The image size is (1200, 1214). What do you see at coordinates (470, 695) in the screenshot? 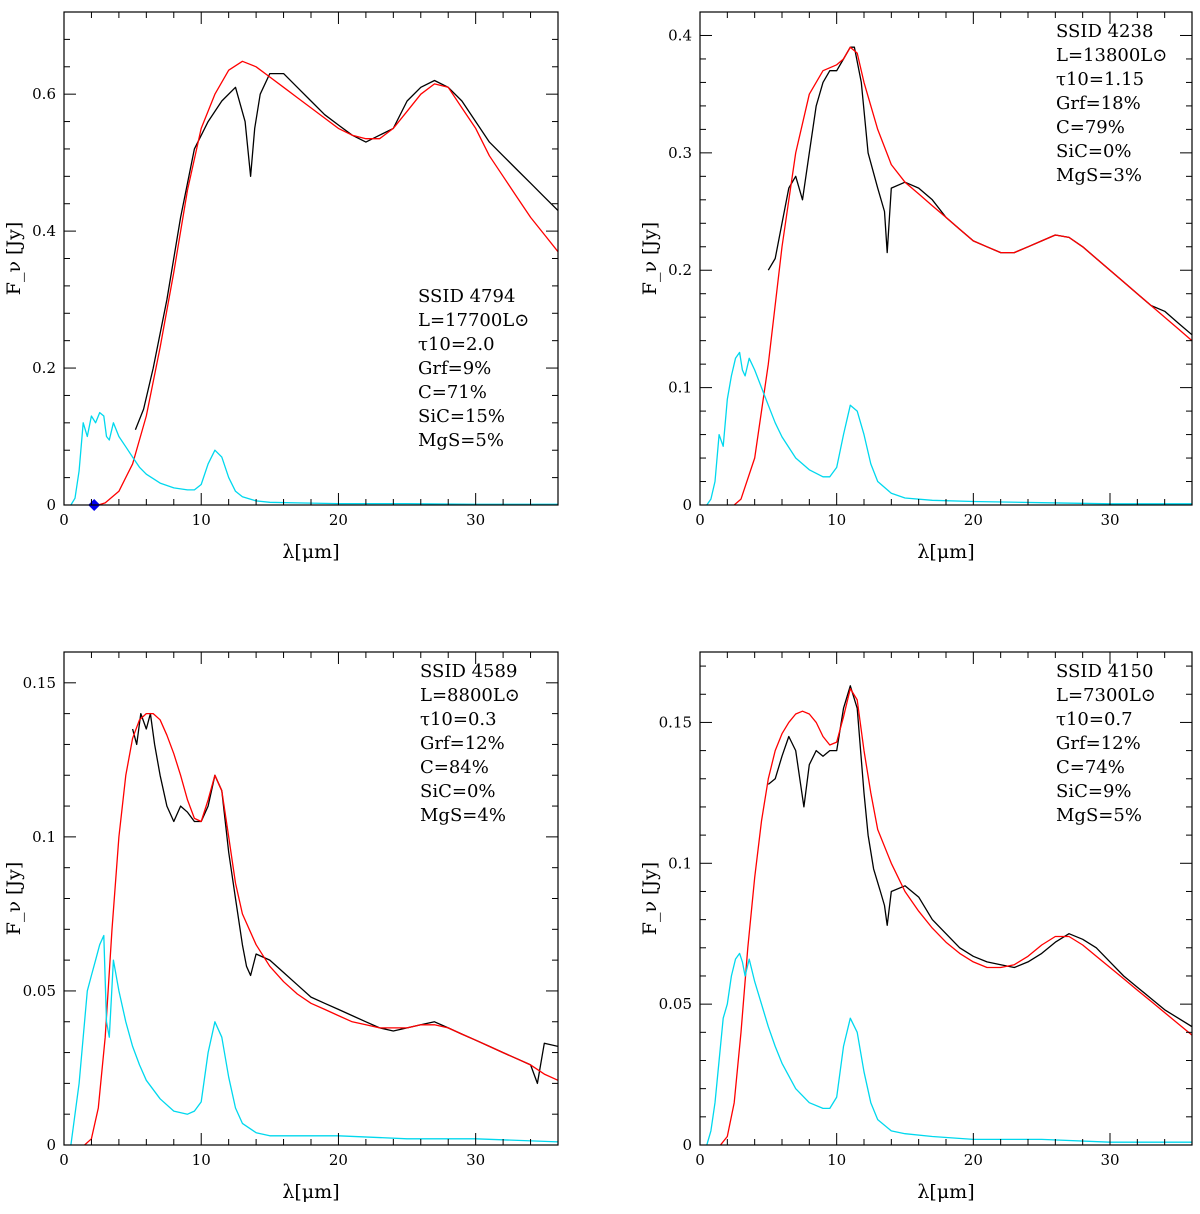
I see `annotation-line: L=8800L⊙` at bounding box center [470, 695].